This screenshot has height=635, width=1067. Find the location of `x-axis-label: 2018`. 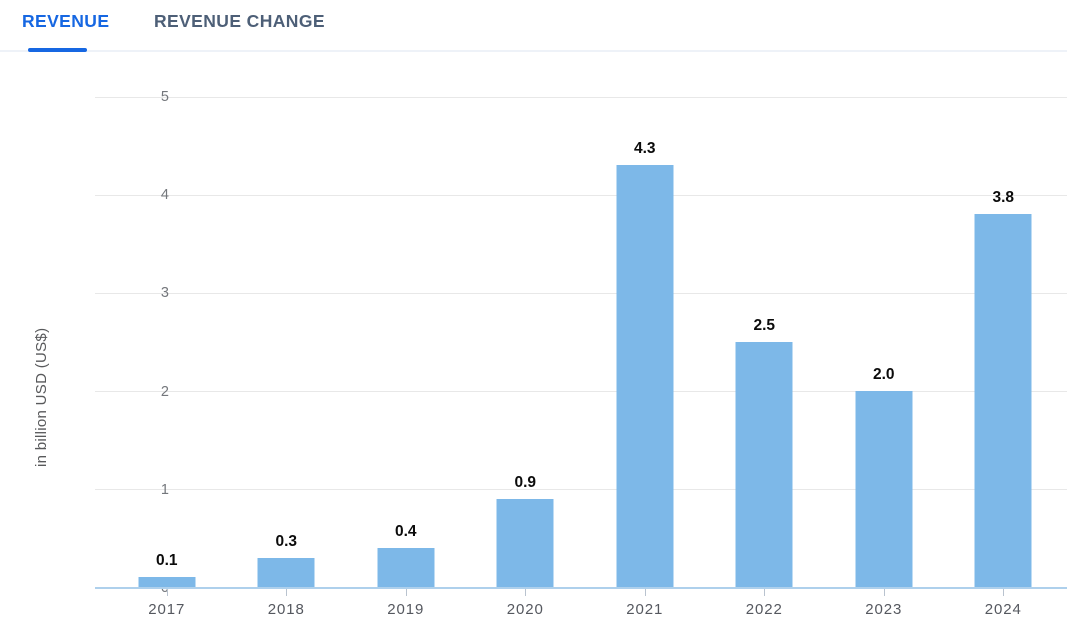

x-axis-label: 2018 is located at coordinates (286, 609).